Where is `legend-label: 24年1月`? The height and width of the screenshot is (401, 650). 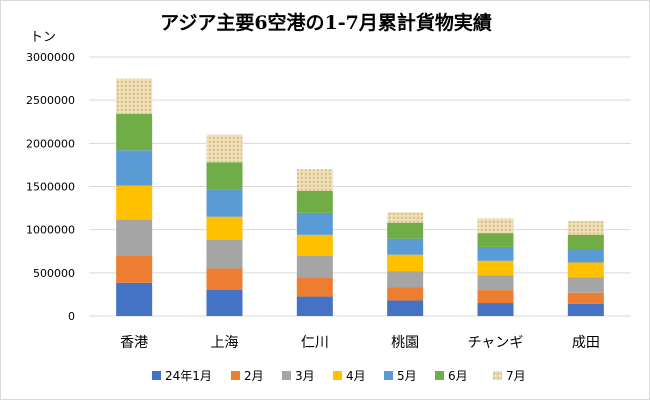
legend-label: 24年1月 is located at coordinates (188, 376).